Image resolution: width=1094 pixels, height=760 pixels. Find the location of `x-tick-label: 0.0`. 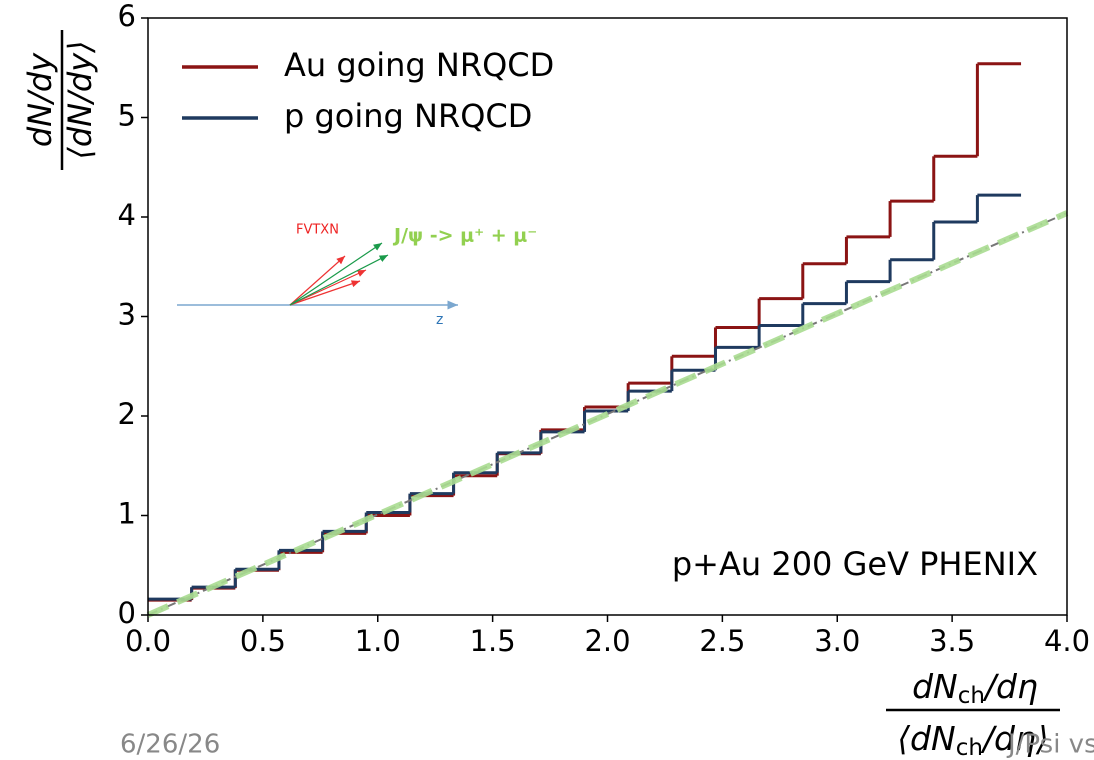

x-tick-label: 0.0 is located at coordinates (148, 641).